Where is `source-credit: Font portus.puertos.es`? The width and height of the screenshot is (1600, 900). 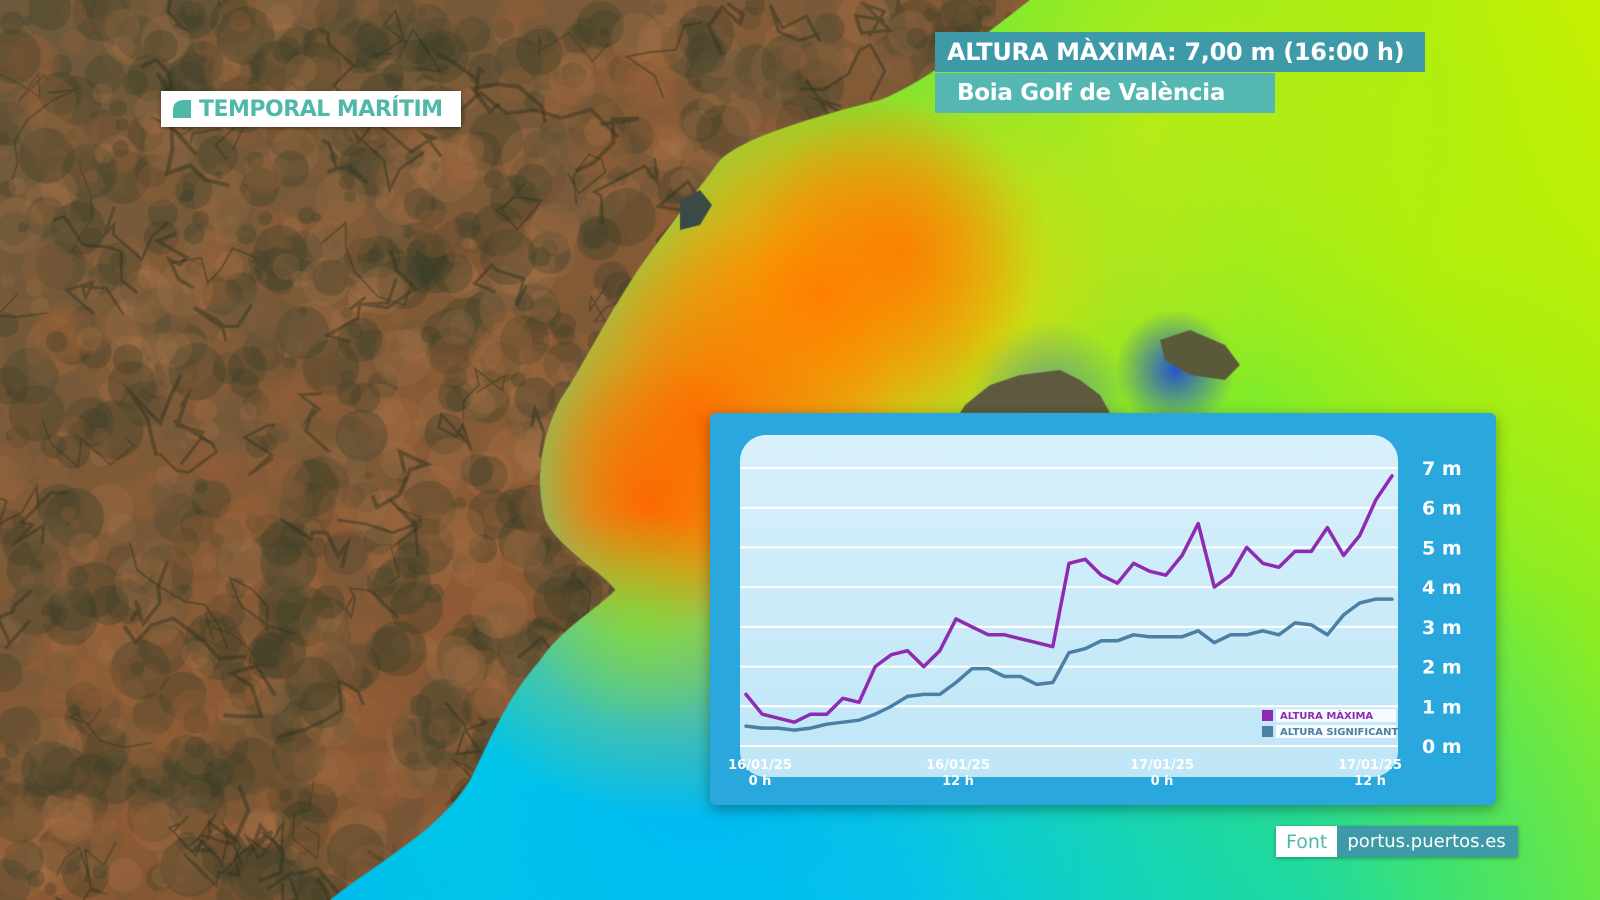
source-credit: Font portus.puertos.es is located at coordinates (1397, 841).